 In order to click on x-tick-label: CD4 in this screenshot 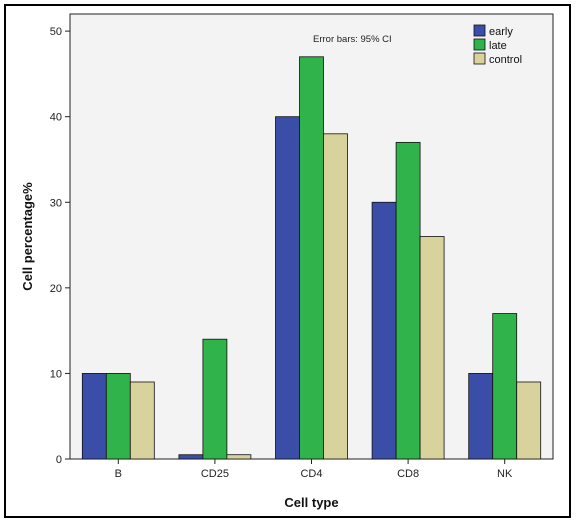, I will do `click(311, 474)`.